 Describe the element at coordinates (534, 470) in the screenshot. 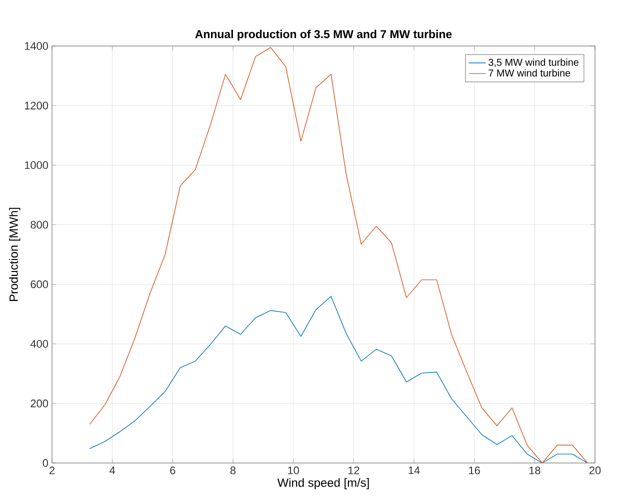

I see `x-tick-label: 18` at that location.